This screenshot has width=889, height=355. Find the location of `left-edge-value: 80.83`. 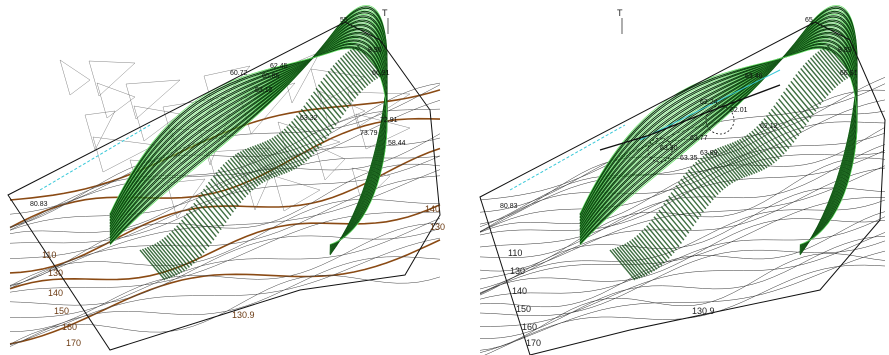

left-edge-value: 80.83 is located at coordinates (39, 204).